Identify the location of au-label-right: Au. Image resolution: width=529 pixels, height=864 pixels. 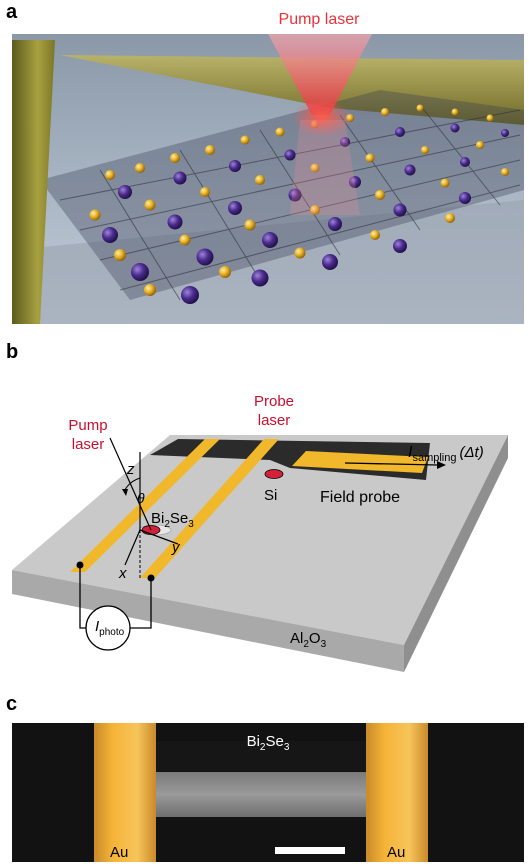
(396, 852).